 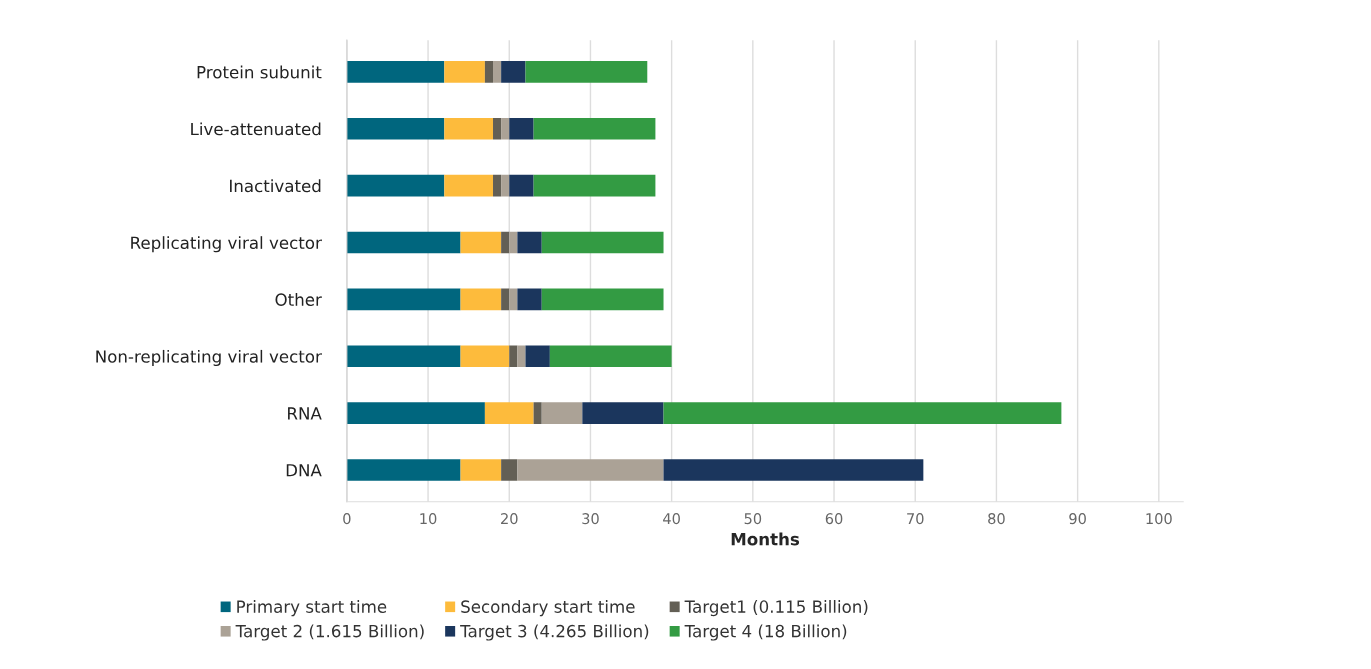 I want to click on x-tick-label: 30, so click(x=590, y=519).